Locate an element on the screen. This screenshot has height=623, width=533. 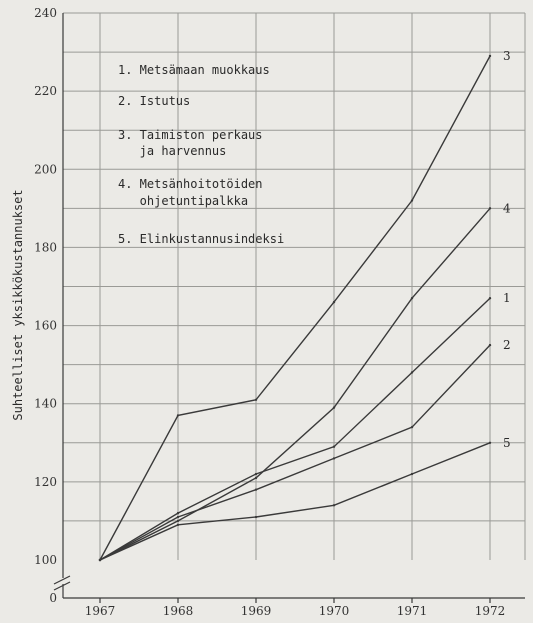
y-tick-label: 180 is located at coordinates (45, 247).